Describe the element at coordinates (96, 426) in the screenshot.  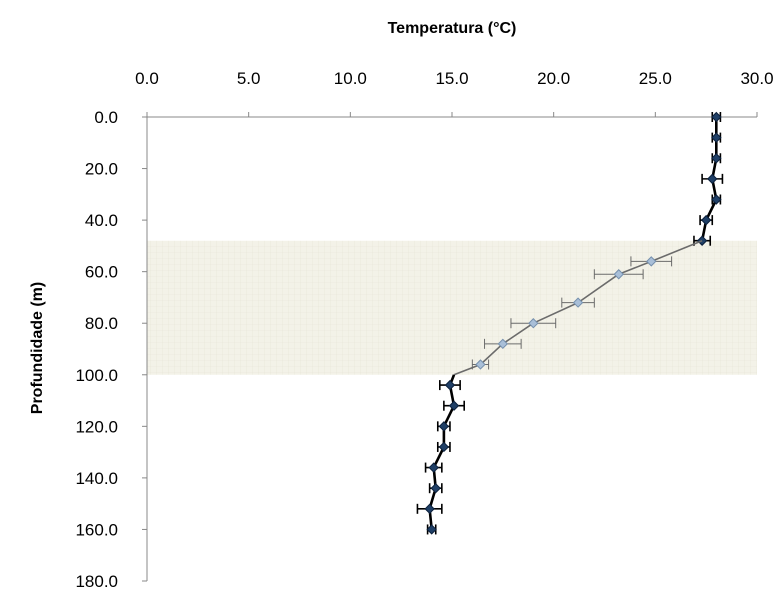
I see `y-tick-label: 120.0` at that location.